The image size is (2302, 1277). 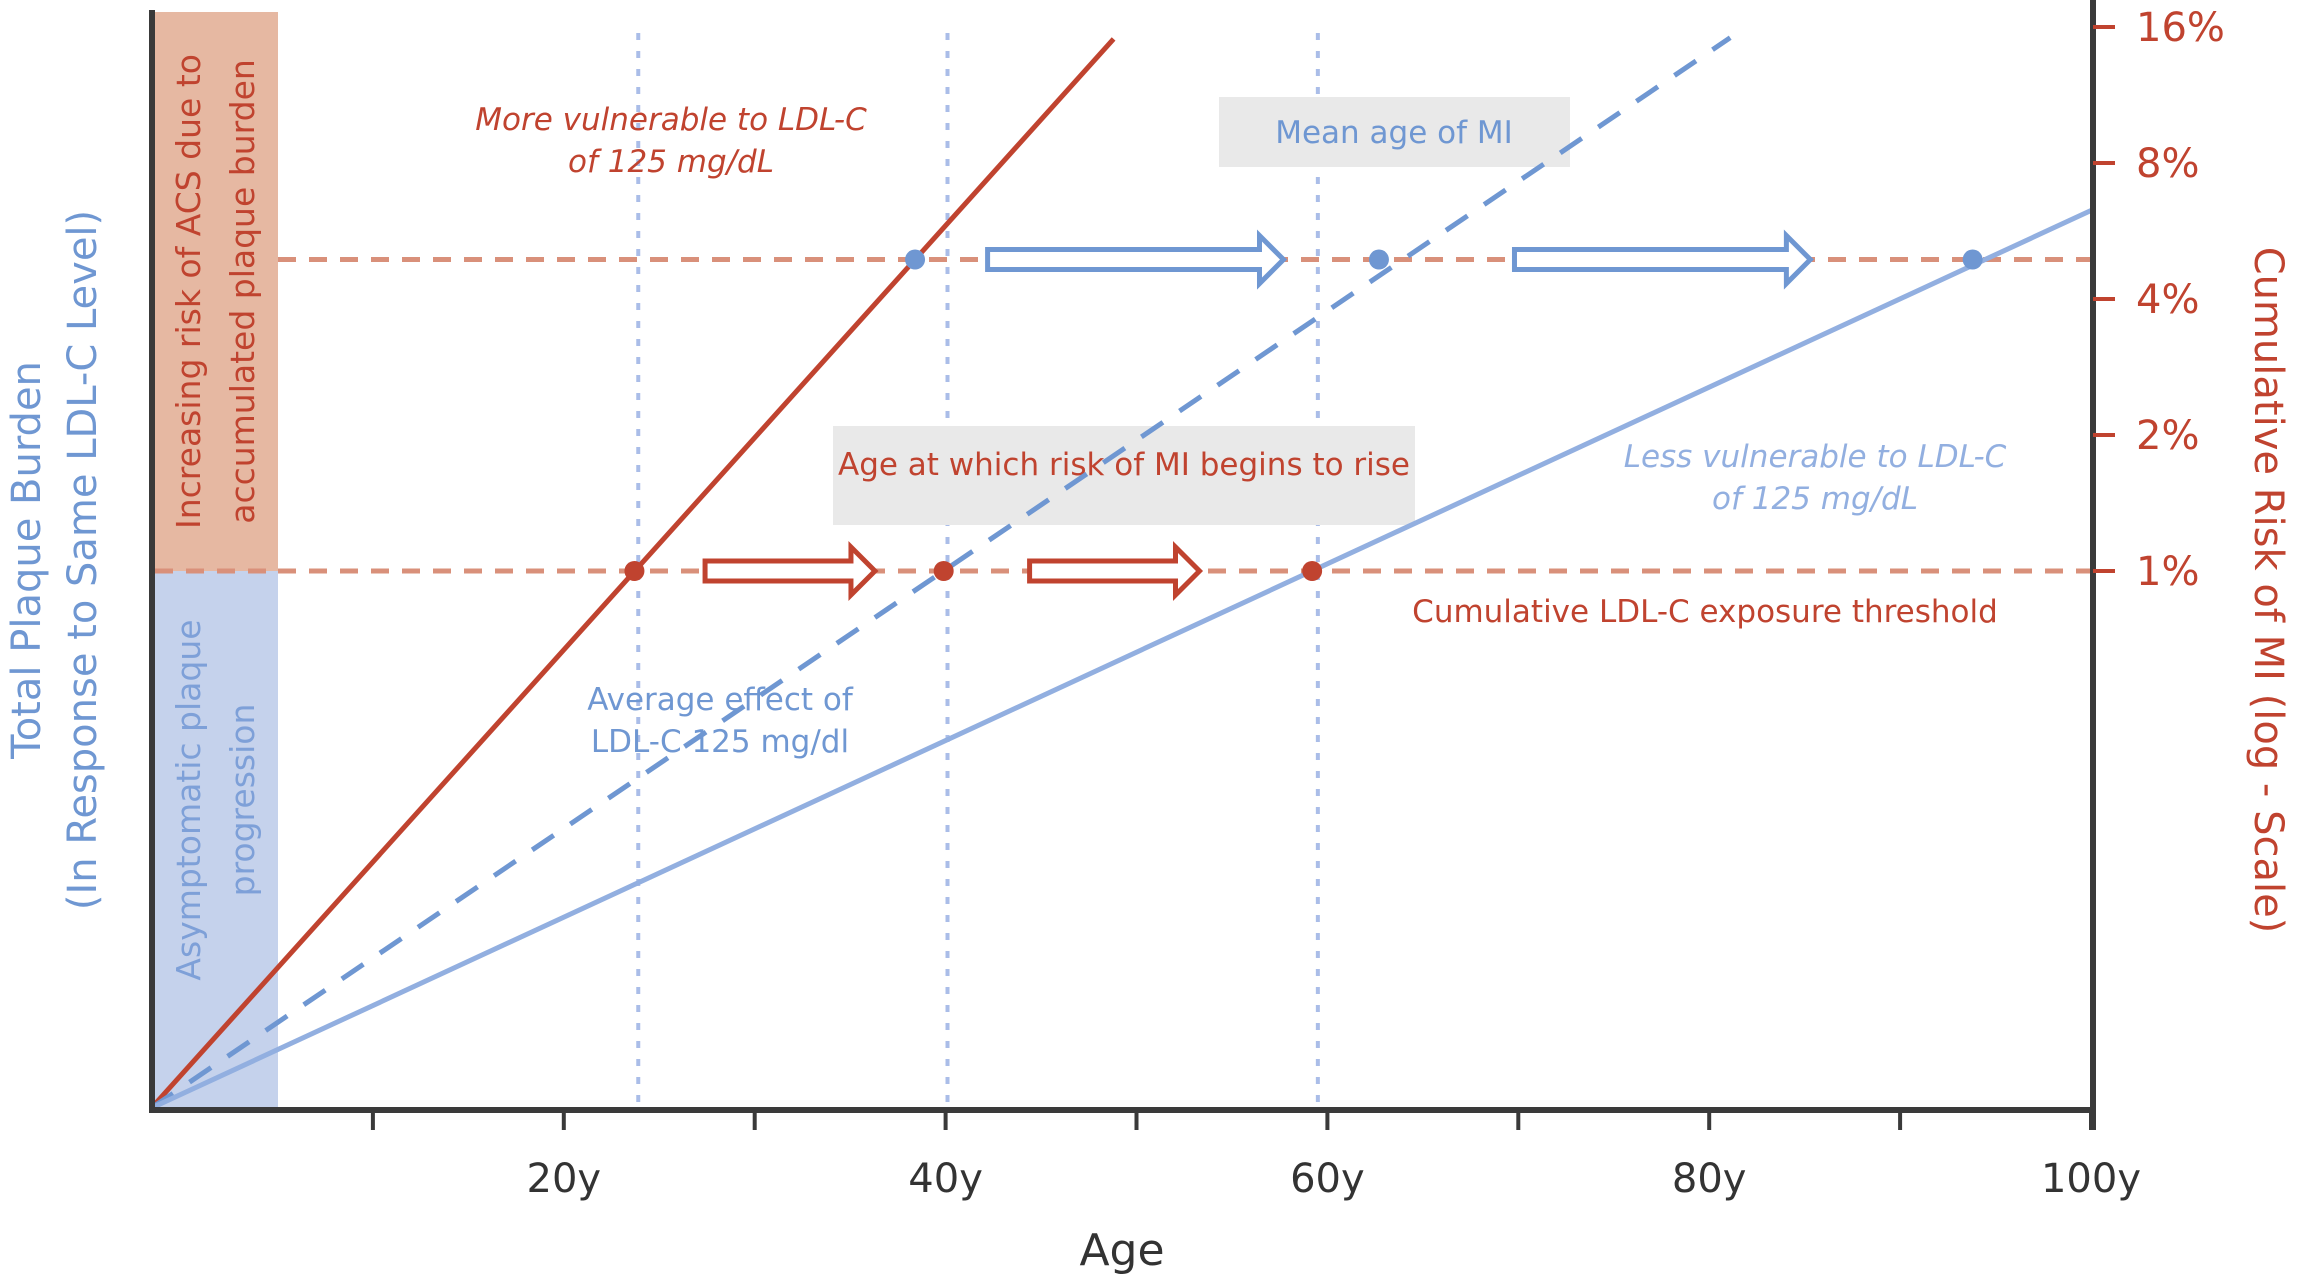 What do you see at coordinates (1136, 259) in the screenshot?
I see `blue-arrow-1-icon` at bounding box center [1136, 259].